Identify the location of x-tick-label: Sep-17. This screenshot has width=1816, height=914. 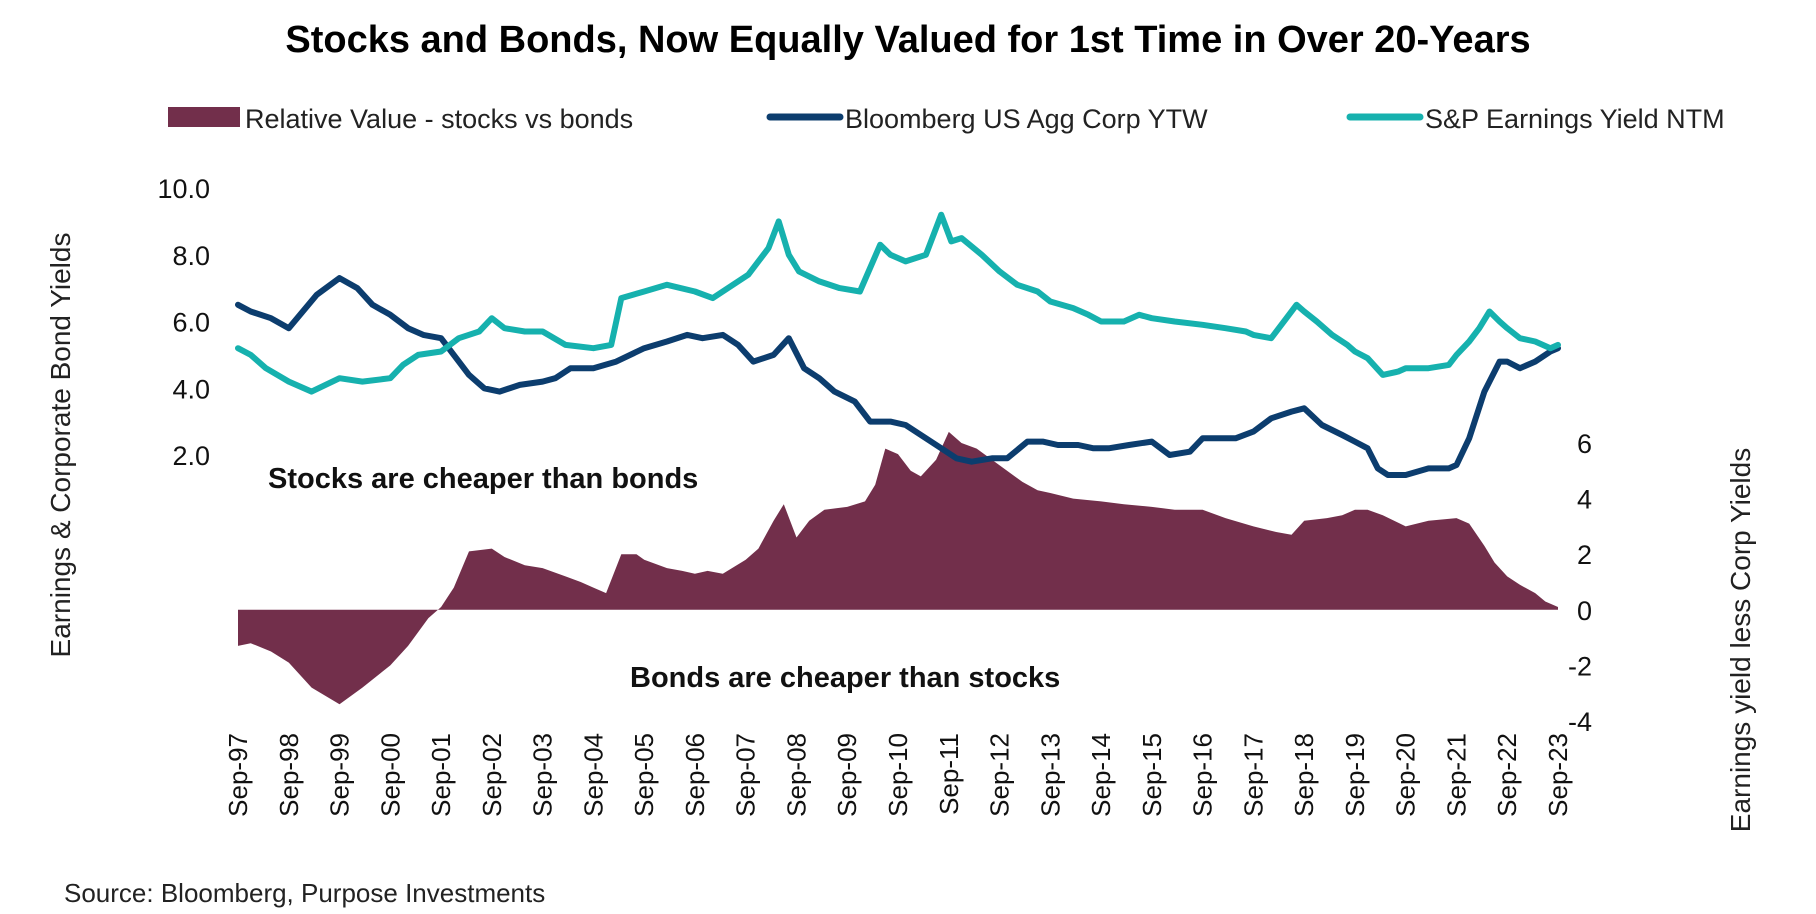
(1253, 775).